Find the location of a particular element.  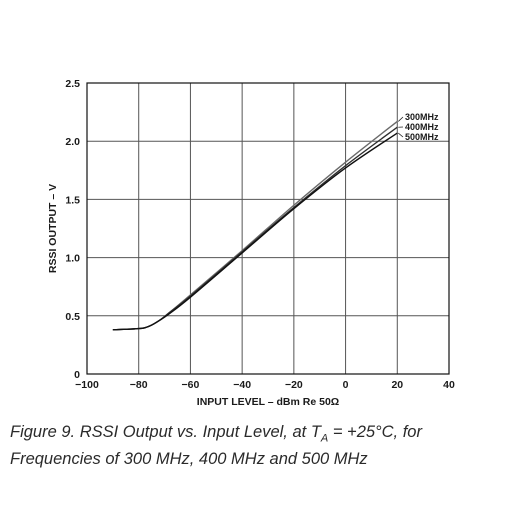

caption-subscript: A is located at coordinates (324, 438).